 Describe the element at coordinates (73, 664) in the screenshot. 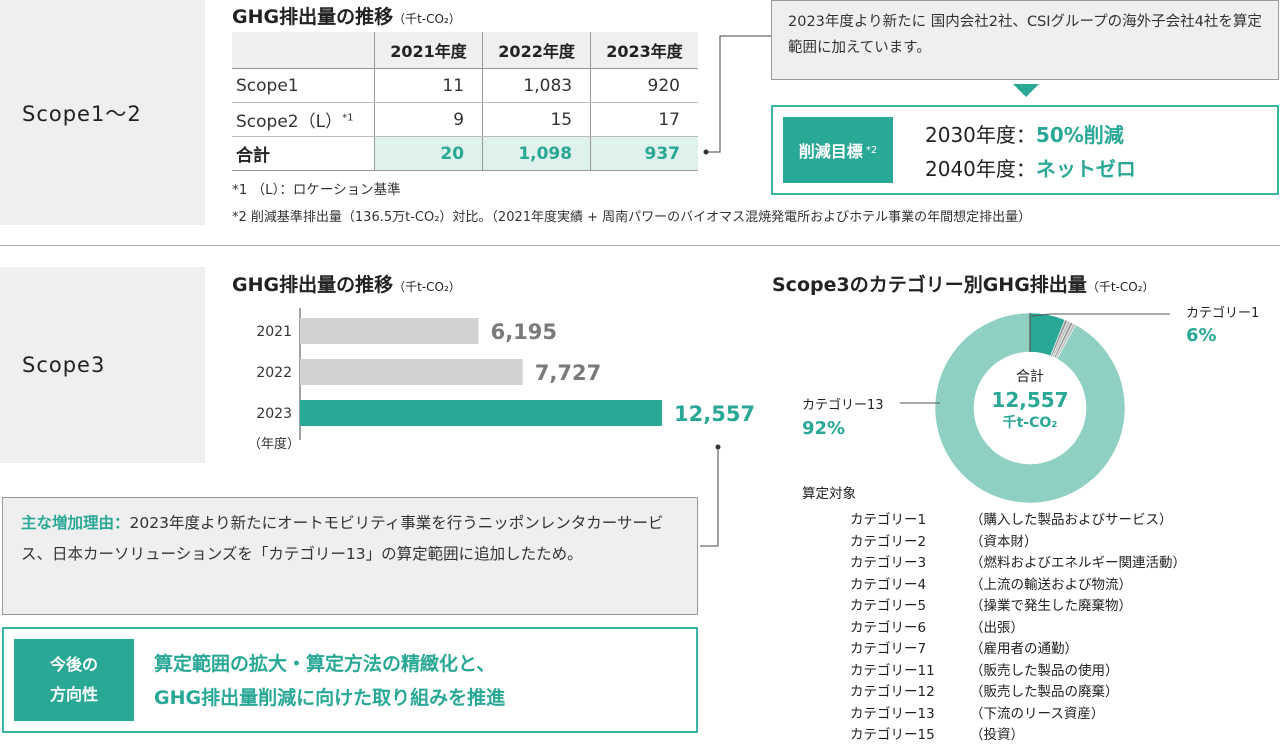

I see `future-direction-label-1: 今後の` at that location.